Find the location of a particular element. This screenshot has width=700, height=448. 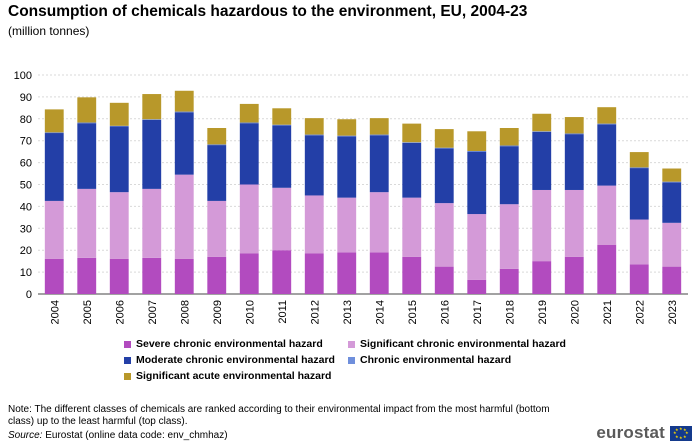

legend-item-severe-chronic: Severe chronic environmental hazard is located at coordinates (223, 344).